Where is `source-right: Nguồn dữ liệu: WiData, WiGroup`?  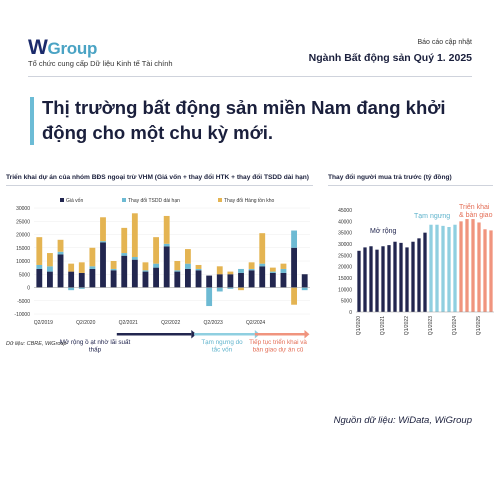 source-right: Nguồn dữ liệu: WiData, WiGroup is located at coordinates (402, 420).